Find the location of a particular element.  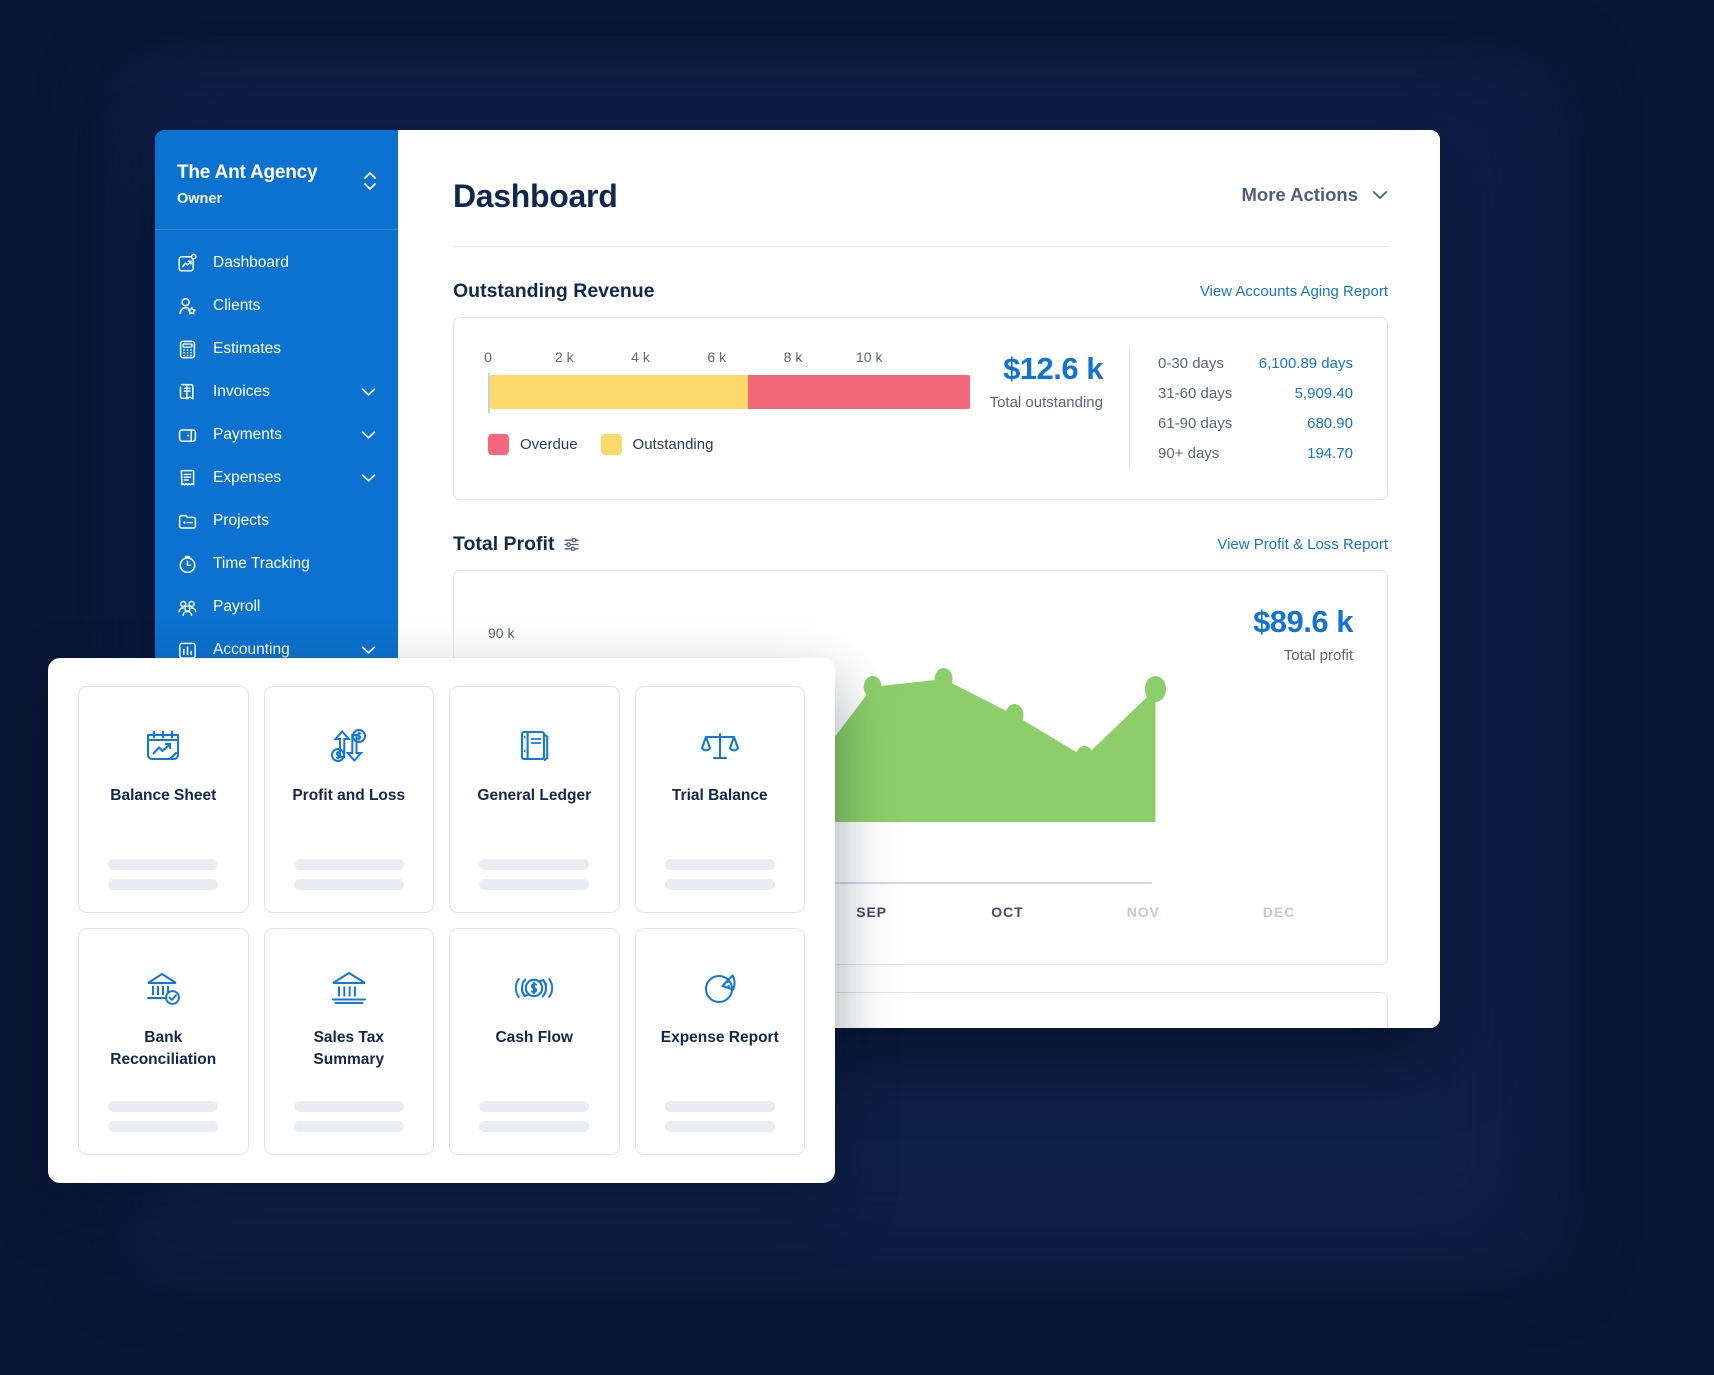

chevron-updown-icon is located at coordinates (370, 181).